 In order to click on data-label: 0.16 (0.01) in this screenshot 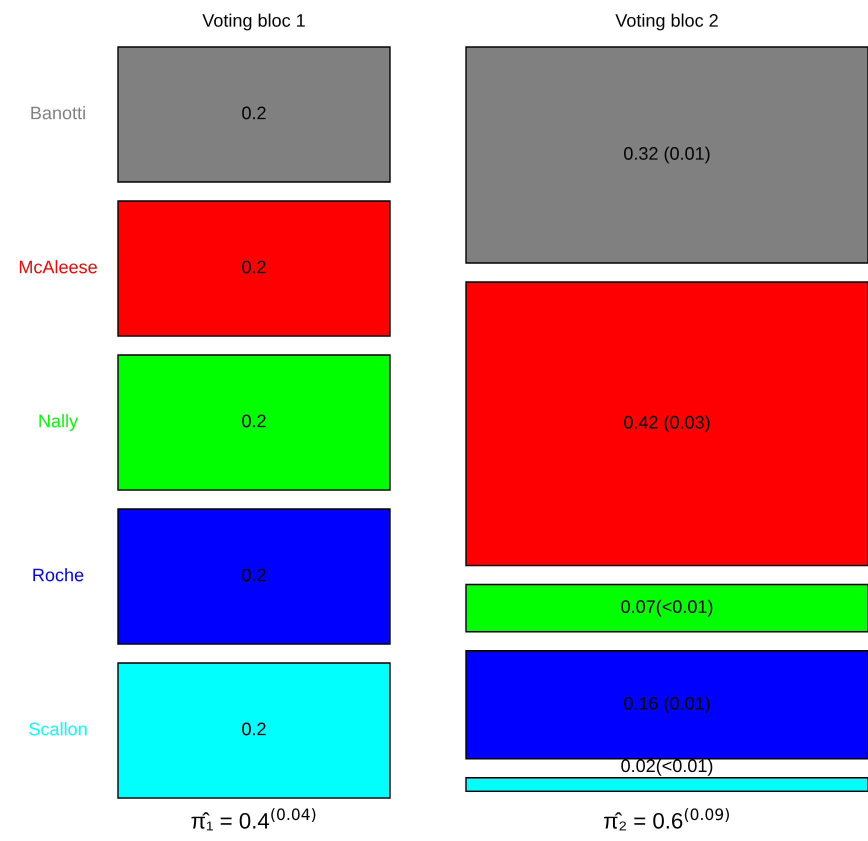, I will do `click(667, 705)`.